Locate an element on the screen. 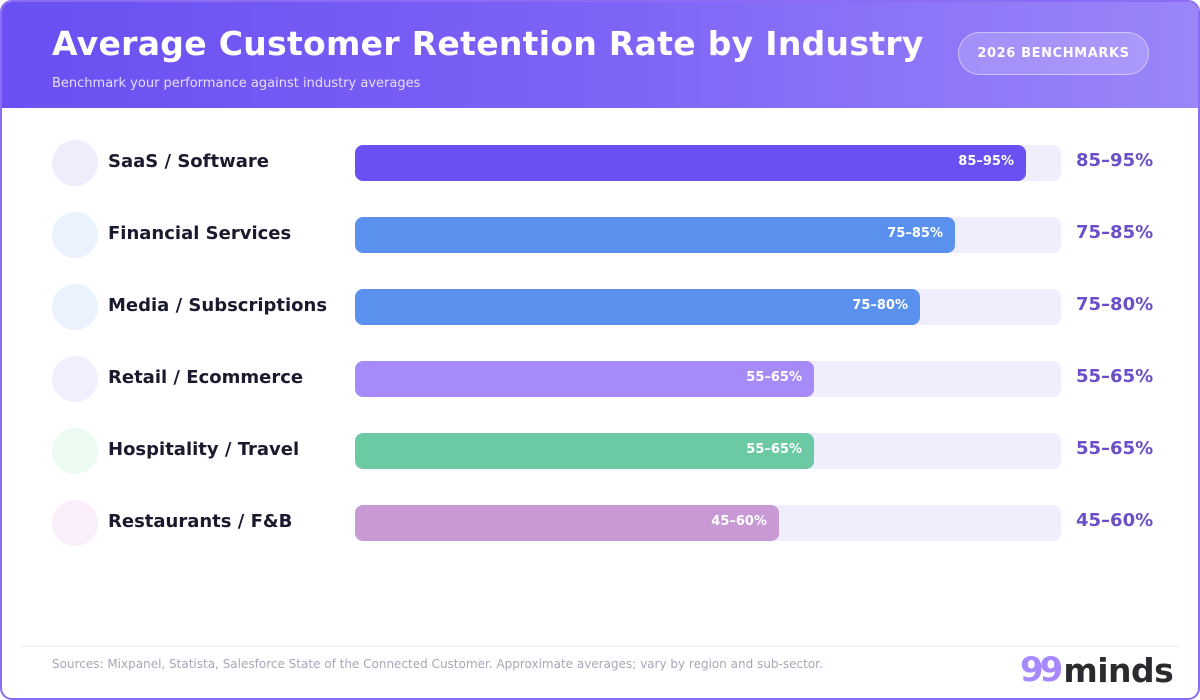 Image resolution: width=1200 pixels, height=700 pixels. category-label: Media / Subscriptions is located at coordinates (218, 305).